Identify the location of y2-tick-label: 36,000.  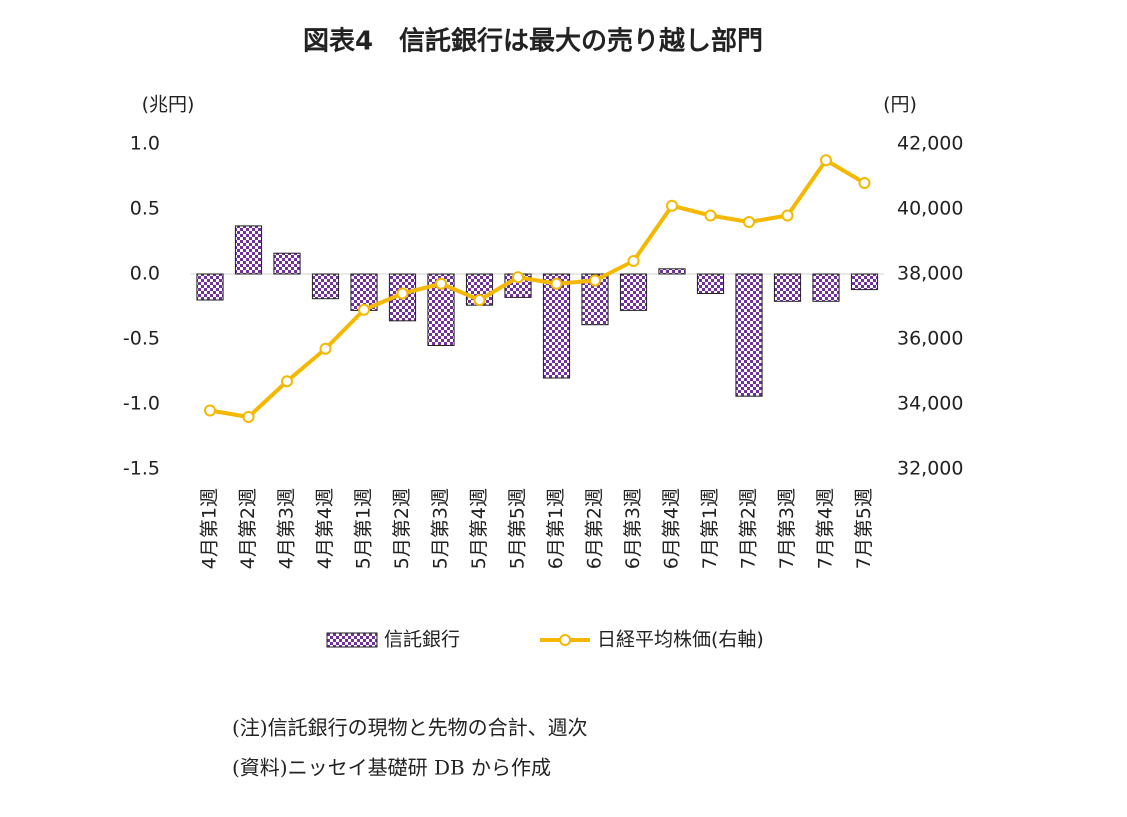
(930, 339).